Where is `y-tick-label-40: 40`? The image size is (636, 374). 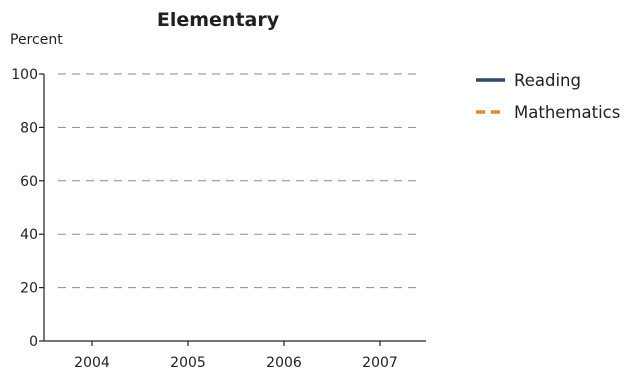
y-tick-label-40: 40 is located at coordinates (29, 235).